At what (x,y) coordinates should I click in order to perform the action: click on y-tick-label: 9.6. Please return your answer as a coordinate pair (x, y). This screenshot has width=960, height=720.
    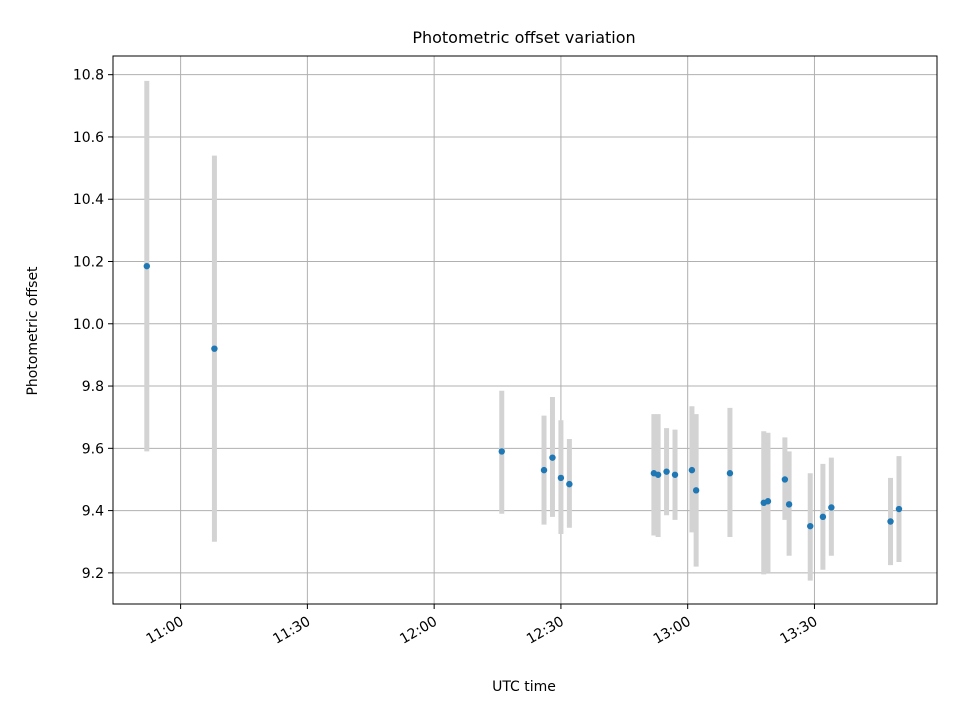
    Looking at the image, I should click on (93, 449).